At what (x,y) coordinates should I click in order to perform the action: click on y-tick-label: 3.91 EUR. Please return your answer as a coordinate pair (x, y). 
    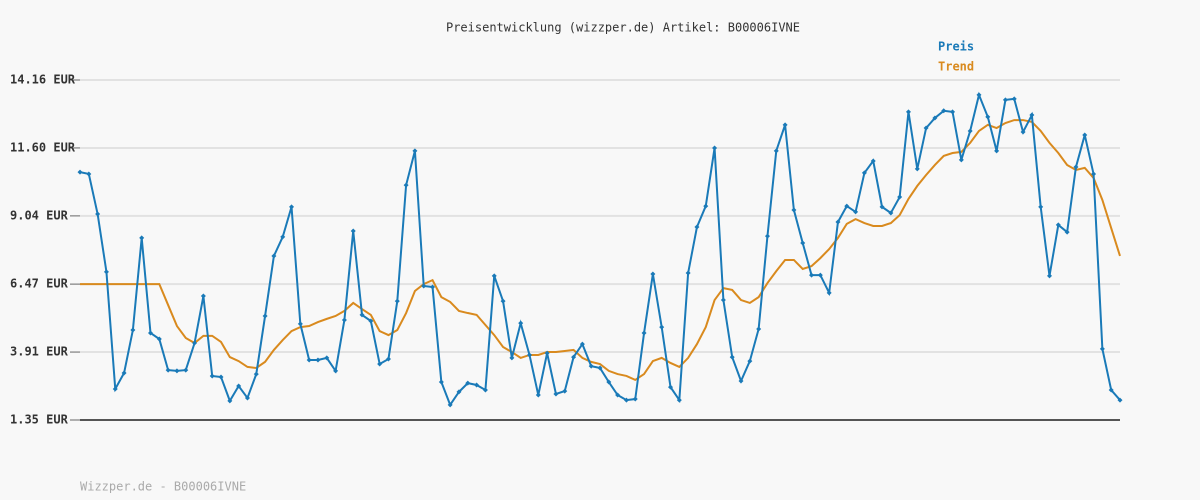
    Looking at the image, I should click on (39, 352).